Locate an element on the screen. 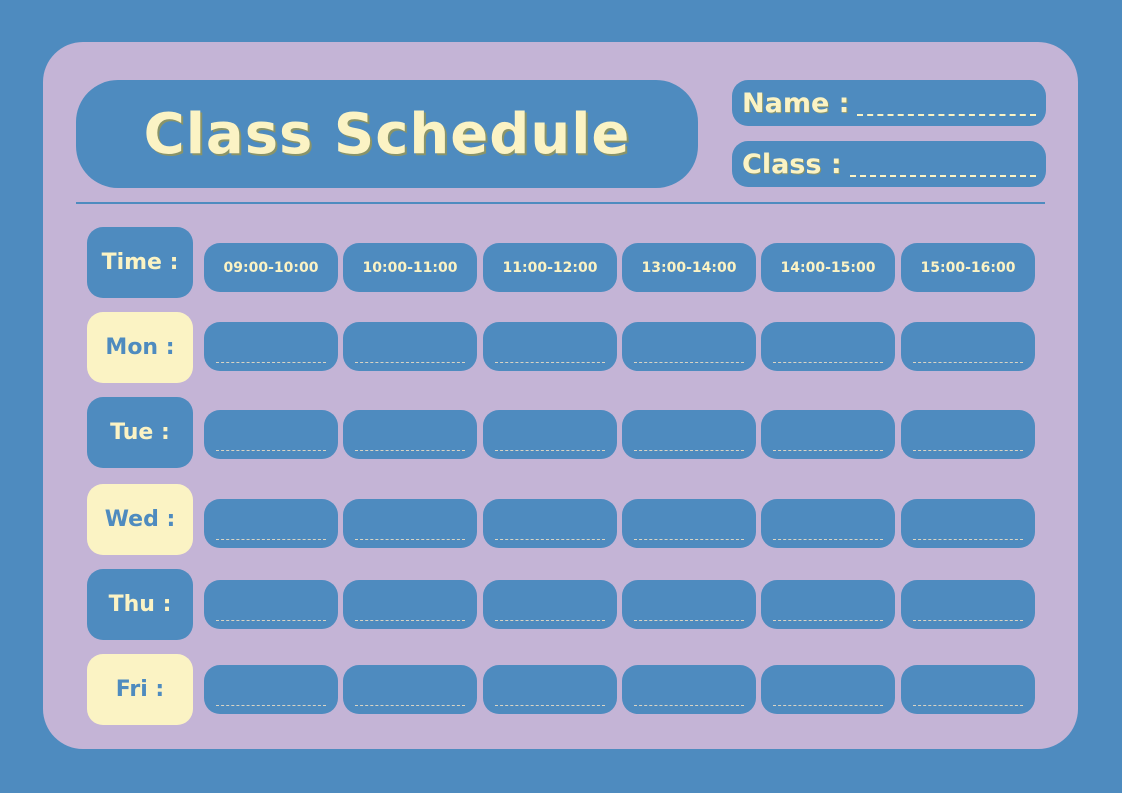  day-label: Wed : is located at coordinates (140, 519).